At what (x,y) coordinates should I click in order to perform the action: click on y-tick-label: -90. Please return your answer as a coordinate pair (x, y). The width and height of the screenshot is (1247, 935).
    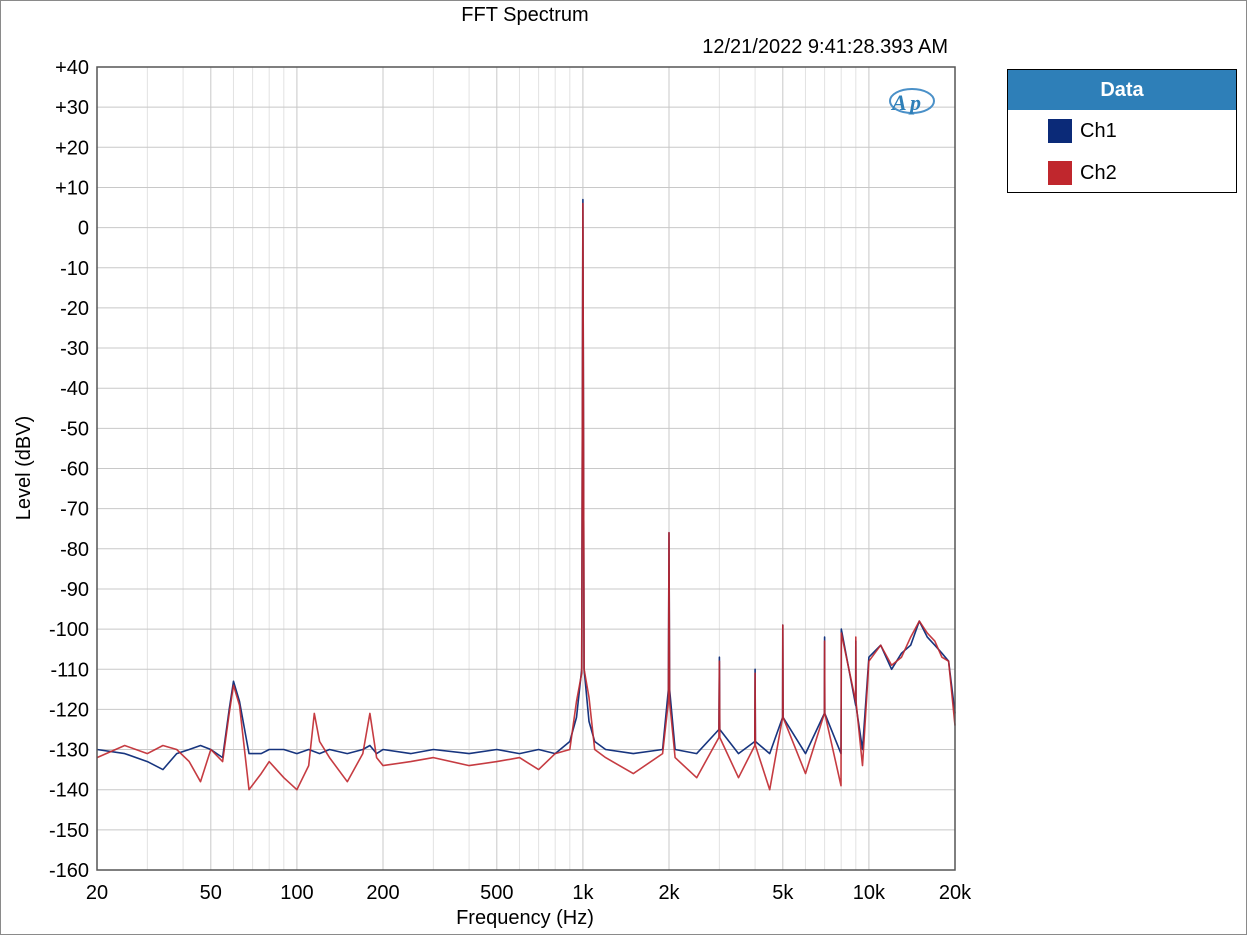
    Looking at the image, I should click on (74, 590).